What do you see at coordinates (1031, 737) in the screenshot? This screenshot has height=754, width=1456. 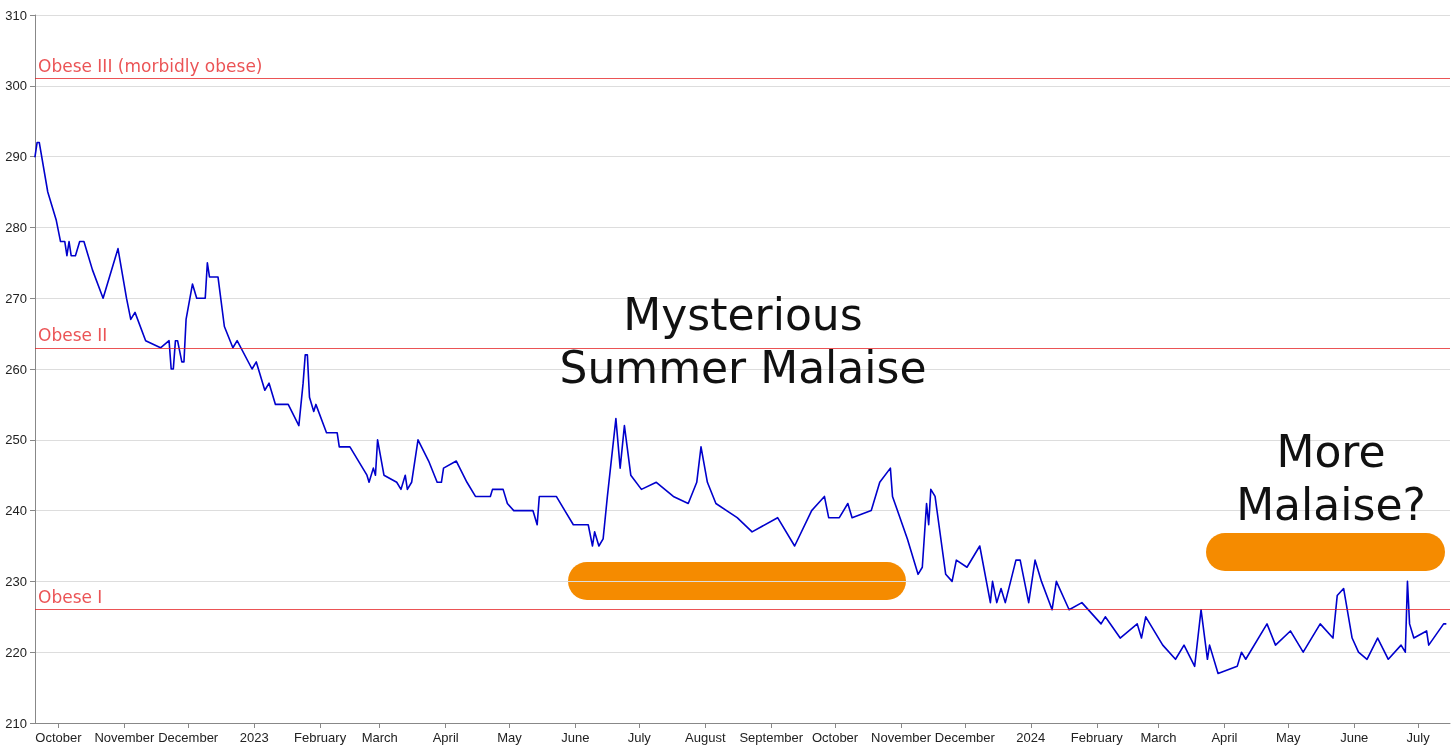 I see `x-tick-label: 2024` at bounding box center [1031, 737].